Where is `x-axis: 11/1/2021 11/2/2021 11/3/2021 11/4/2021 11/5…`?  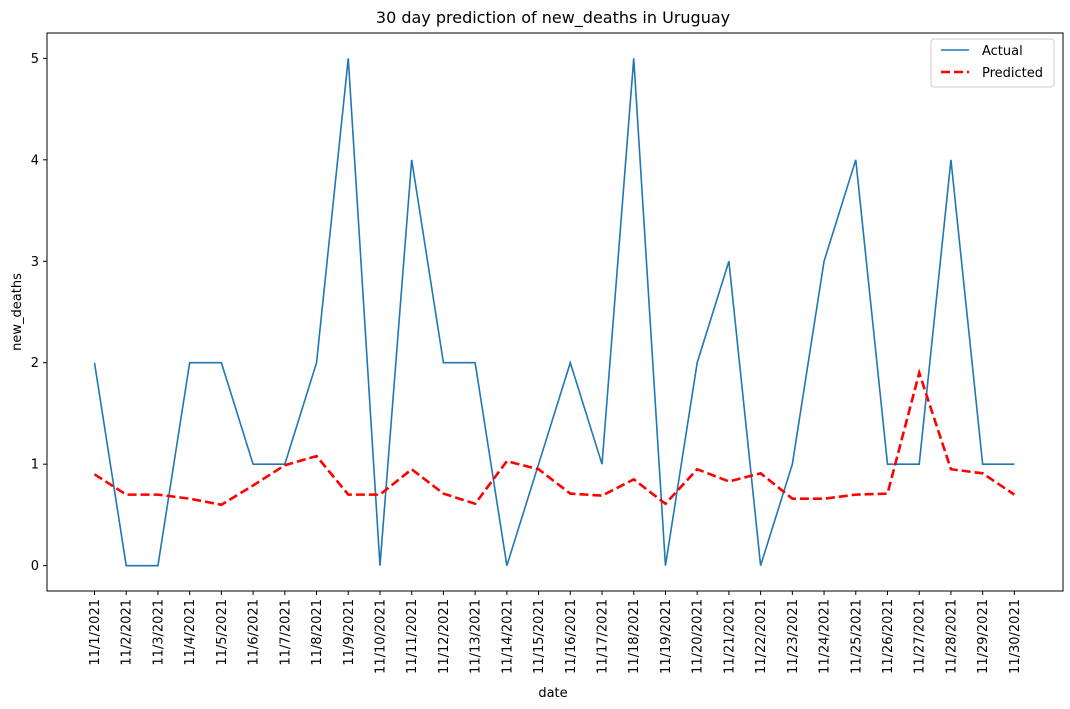 x-axis: 11/1/2021 11/2/2021 11/3/2021 11/4/2021 11/5… is located at coordinates (555, 632).